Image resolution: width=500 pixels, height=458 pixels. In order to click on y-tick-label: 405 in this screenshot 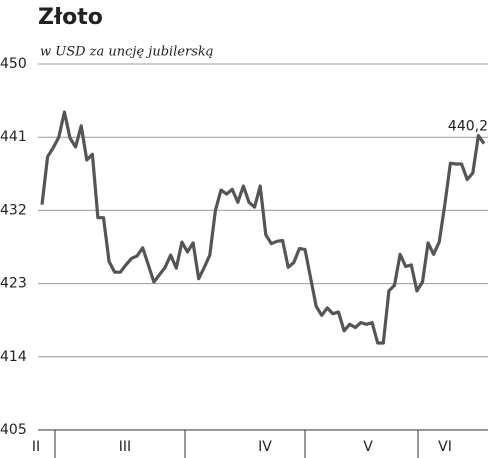, I will do `click(13, 430)`.